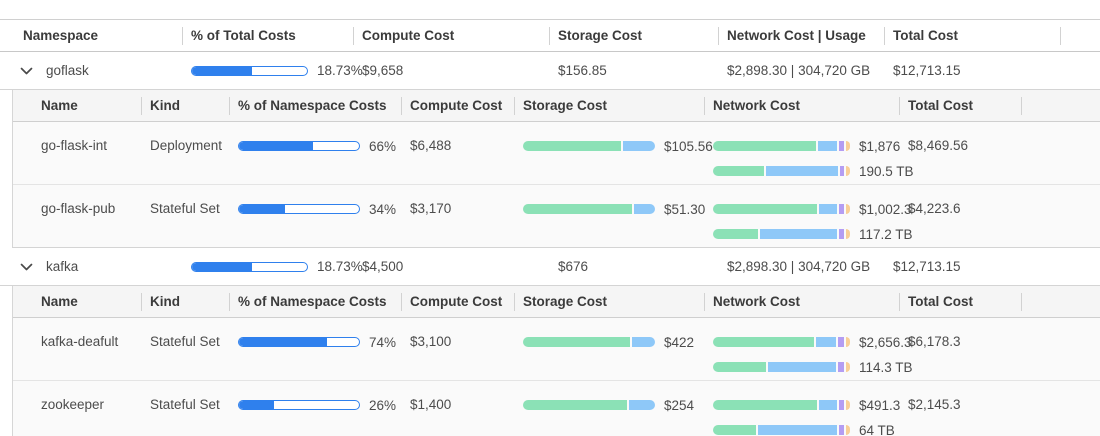 This screenshot has height=436, width=1100. What do you see at coordinates (809, 153) in the screenshot?
I see `network-cost-cell: $1,876 190.5 TB` at bounding box center [809, 153].